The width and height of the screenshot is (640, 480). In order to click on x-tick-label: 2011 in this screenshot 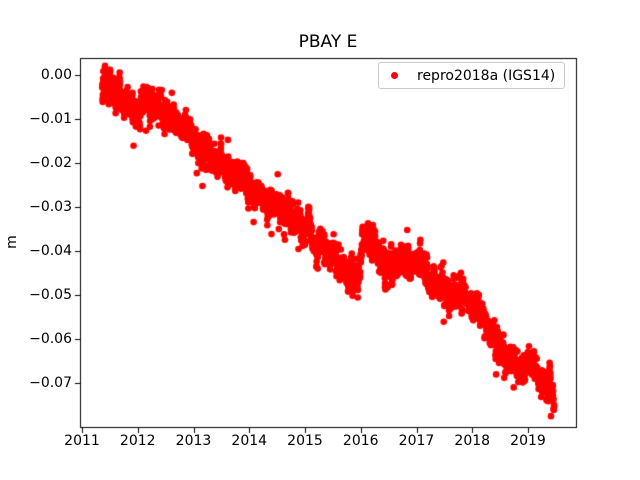, I will do `click(82, 441)`.